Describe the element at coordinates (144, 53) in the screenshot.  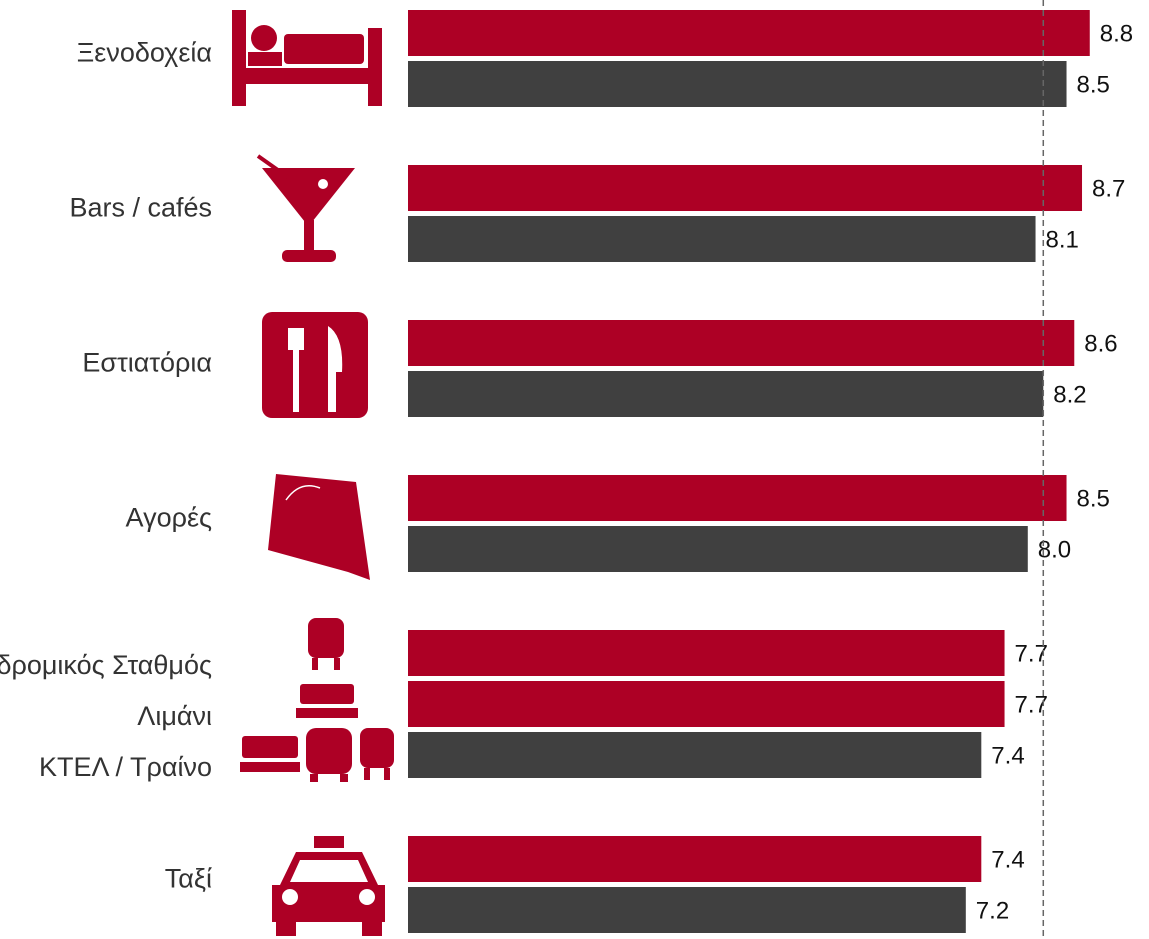
I see `category-label: Ξενοδοχεία` at that location.